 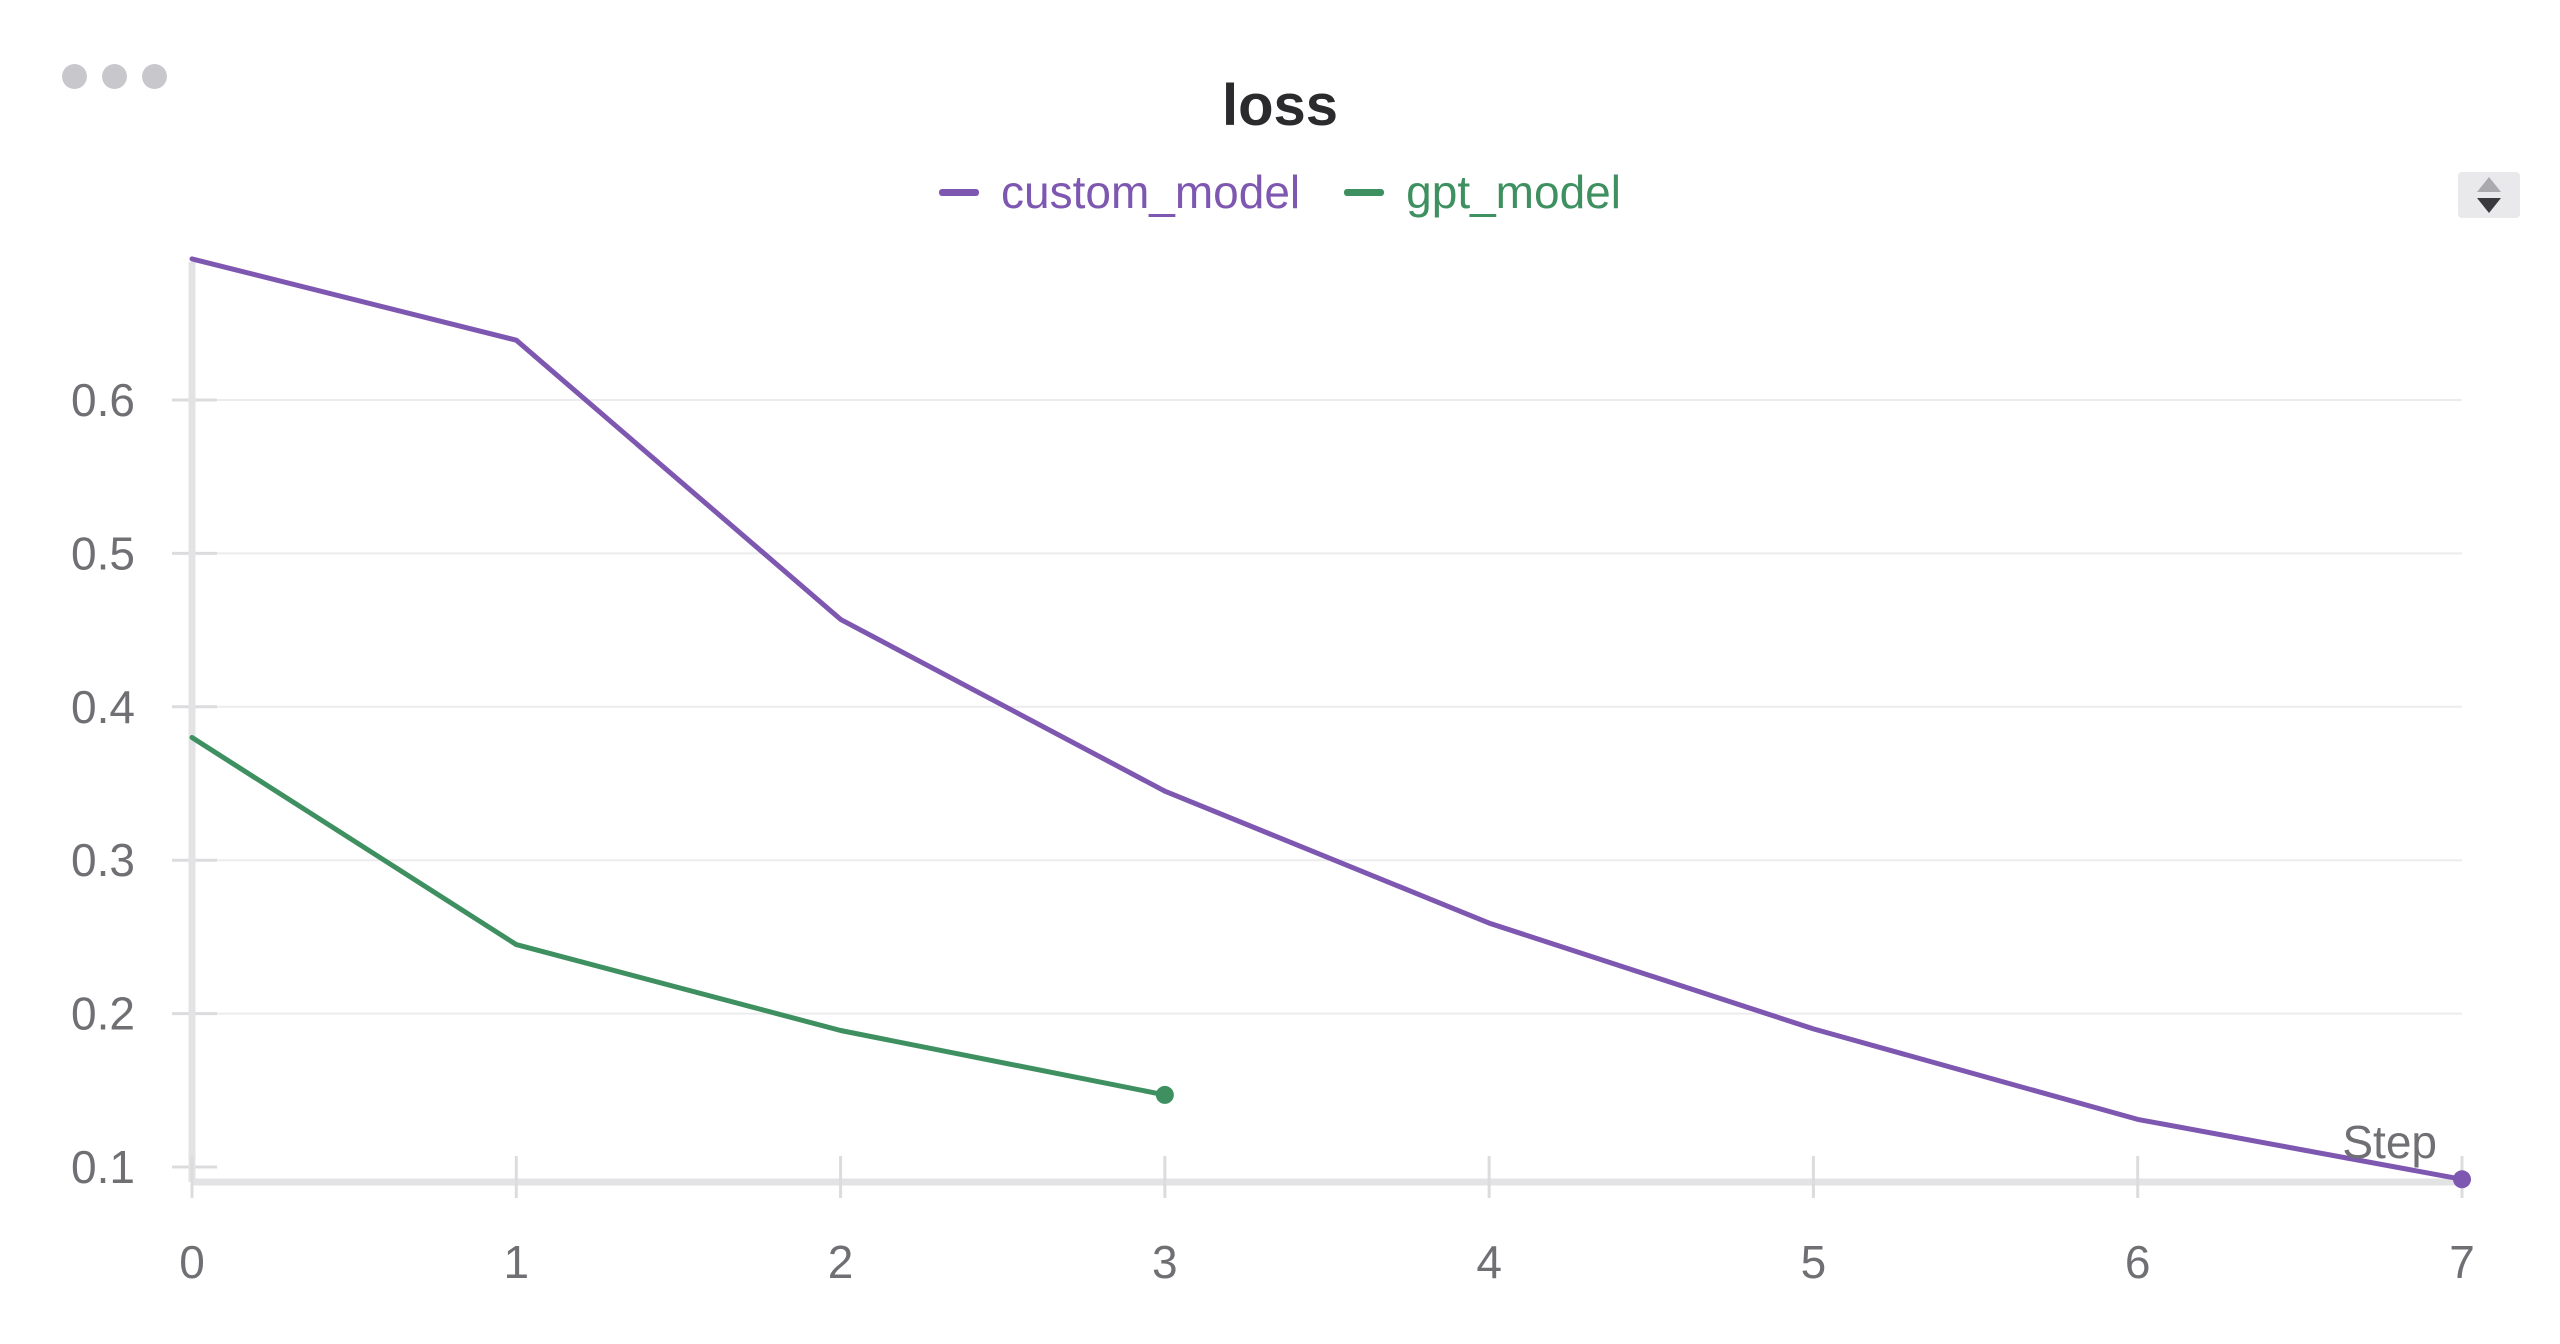 I want to click on legend-scroll-button, so click(x=2489, y=195).